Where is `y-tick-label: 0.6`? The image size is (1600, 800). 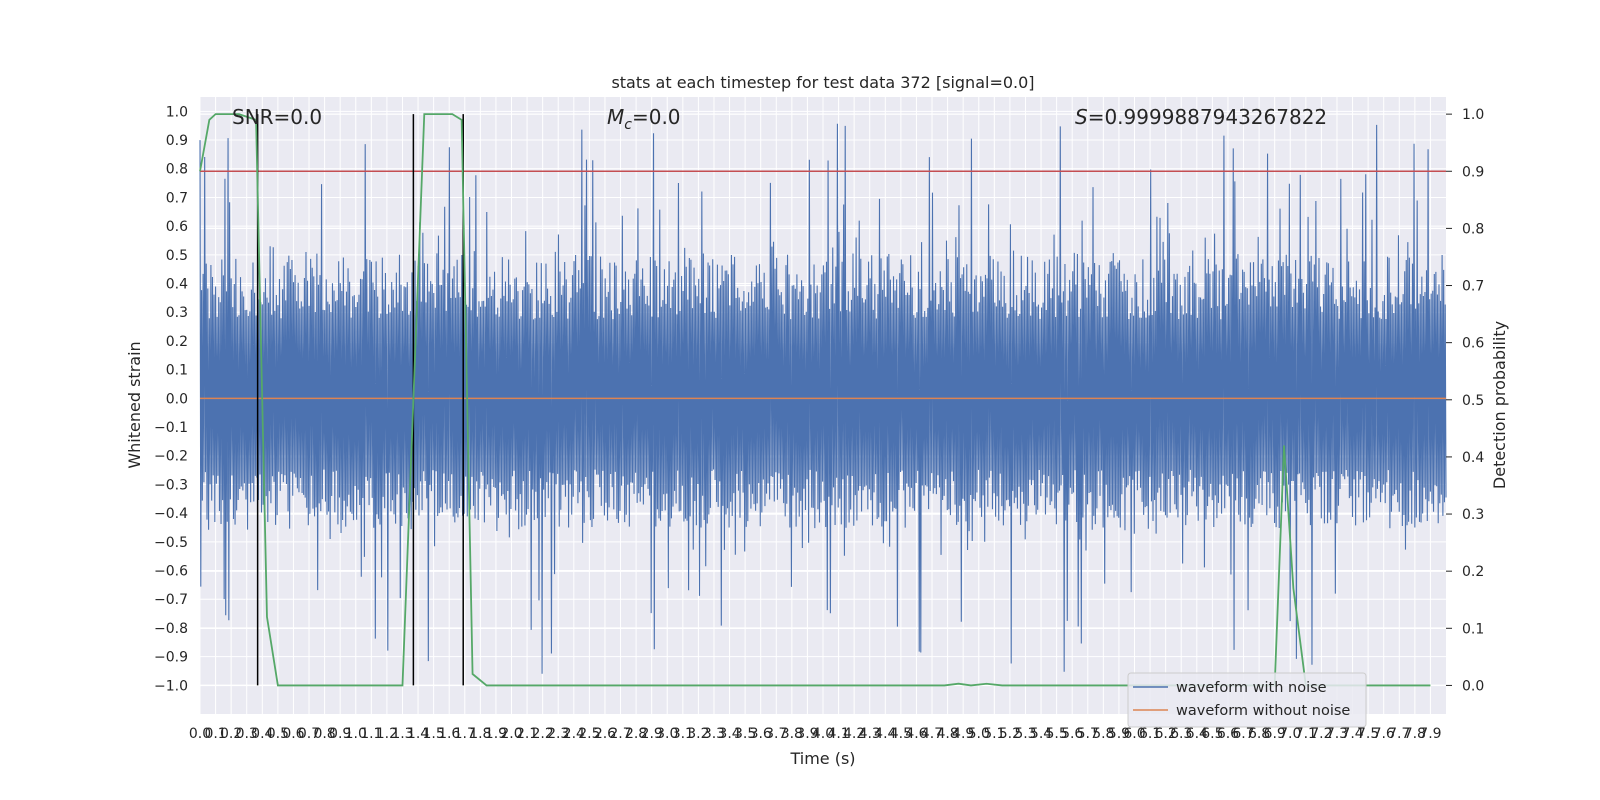
y-tick-label: 0.6 is located at coordinates (177, 227).